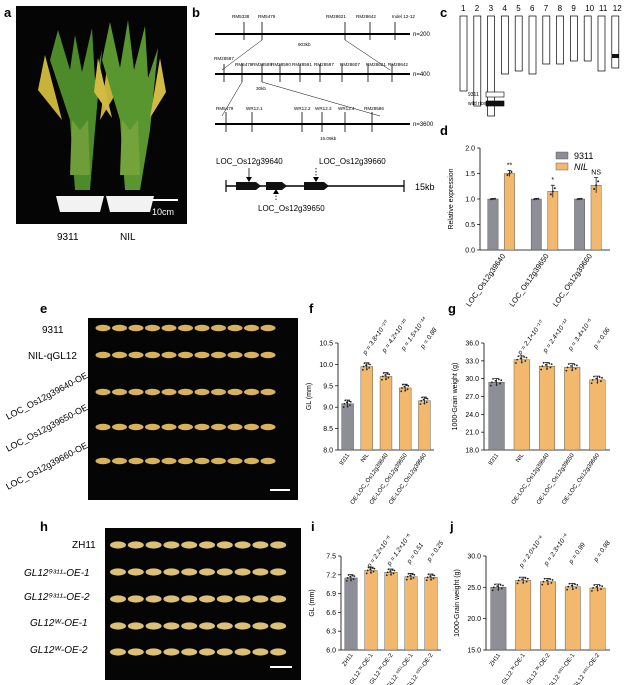 This screenshot has height=685, width=628. I want to click on label-h-oe4: GL12ᵂ-OE-2, so click(59, 650).